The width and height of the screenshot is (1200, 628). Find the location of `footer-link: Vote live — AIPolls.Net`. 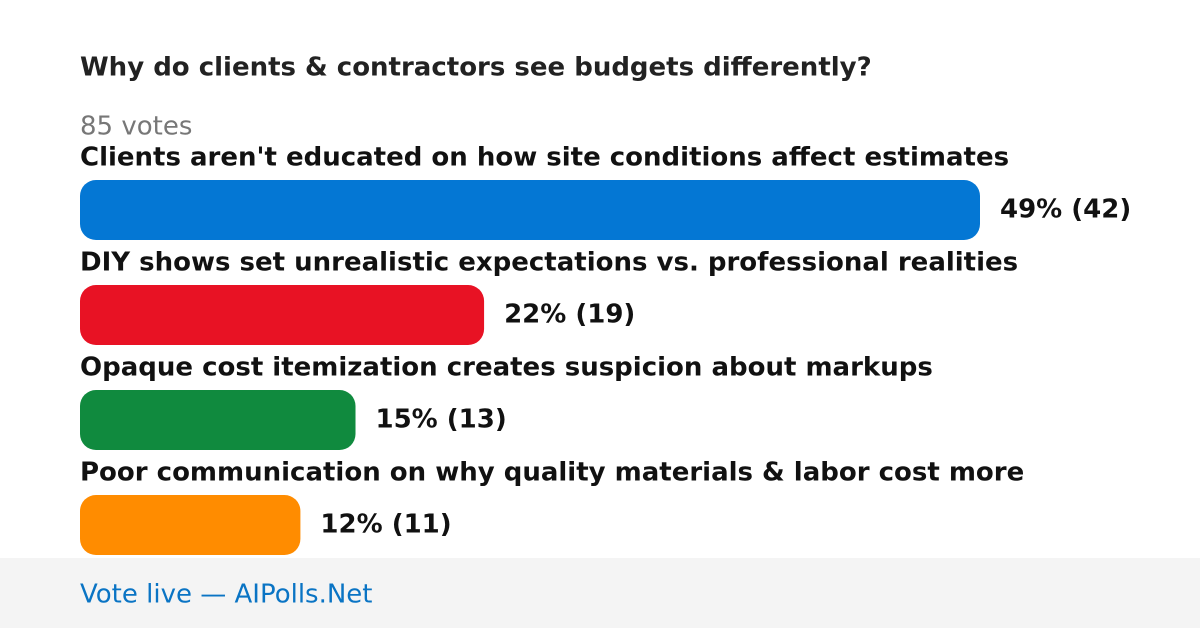

footer-link: Vote live — AIPolls.Net is located at coordinates (226, 595).